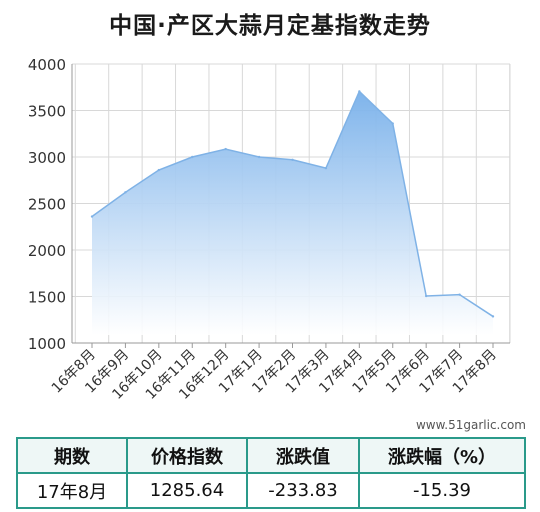  What do you see at coordinates (47, 298) in the screenshot?
I see `y-tick-label: 1500` at bounding box center [47, 298].